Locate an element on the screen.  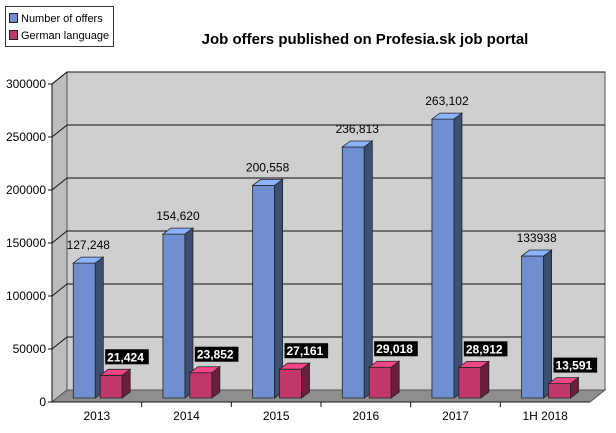
x-tick-label-1h-2018: 1H 2018 is located at coordinates (545, 416).